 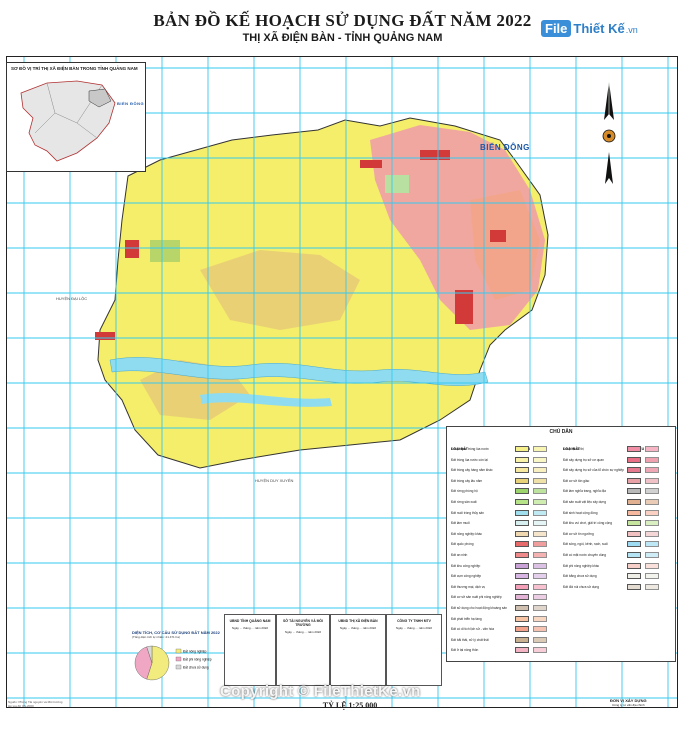 I want to click on legend-label: Đất cơ sở tín ngưỡng, so click(x=578, y=533).